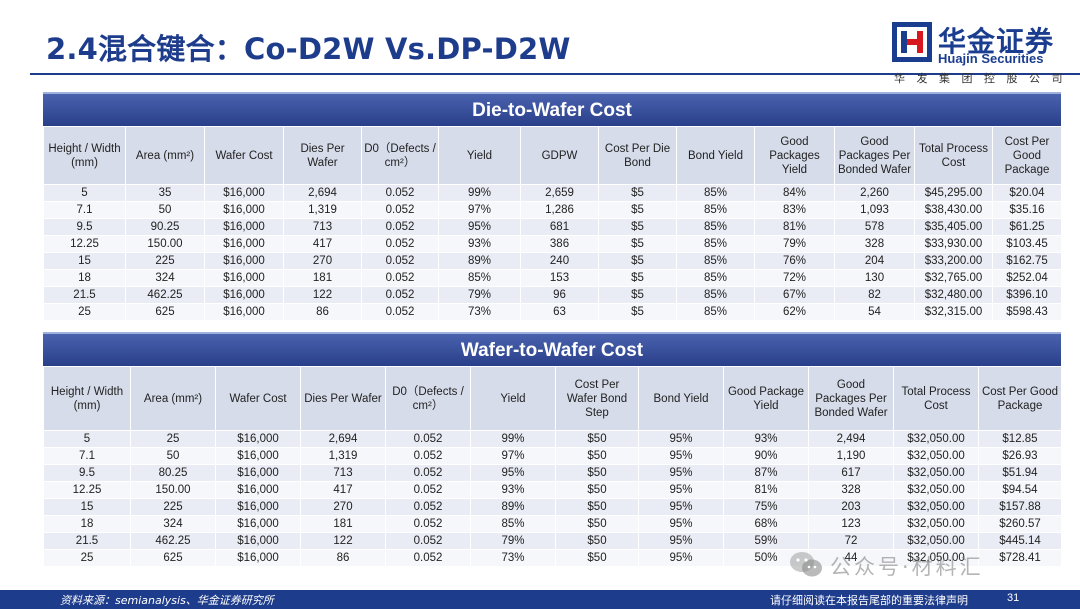 This screenshot has width=1080, height=609. Describe the element at coordinates (428, 398) in the screenshot. I see `column-header: D0（Defects / cm²）` at that location.